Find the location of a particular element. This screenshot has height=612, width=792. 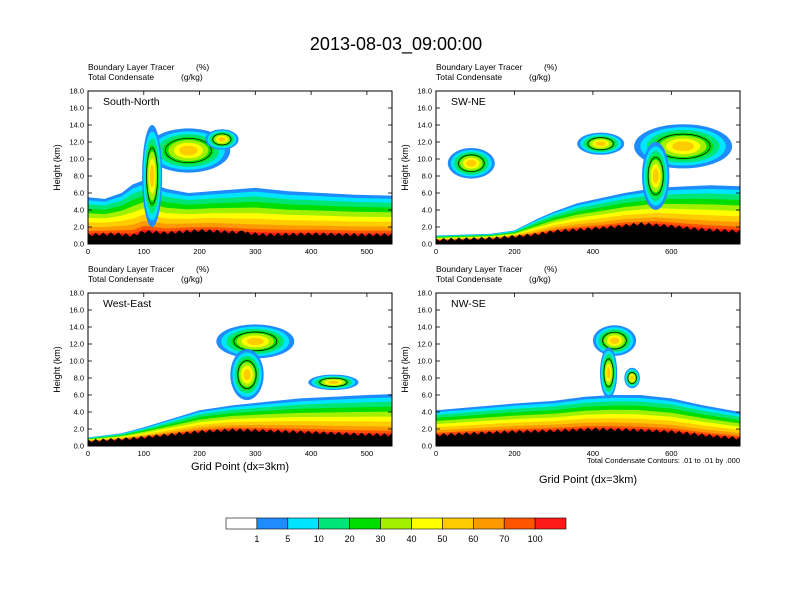

cloud-side-puff is located at coordinates (632, 378).